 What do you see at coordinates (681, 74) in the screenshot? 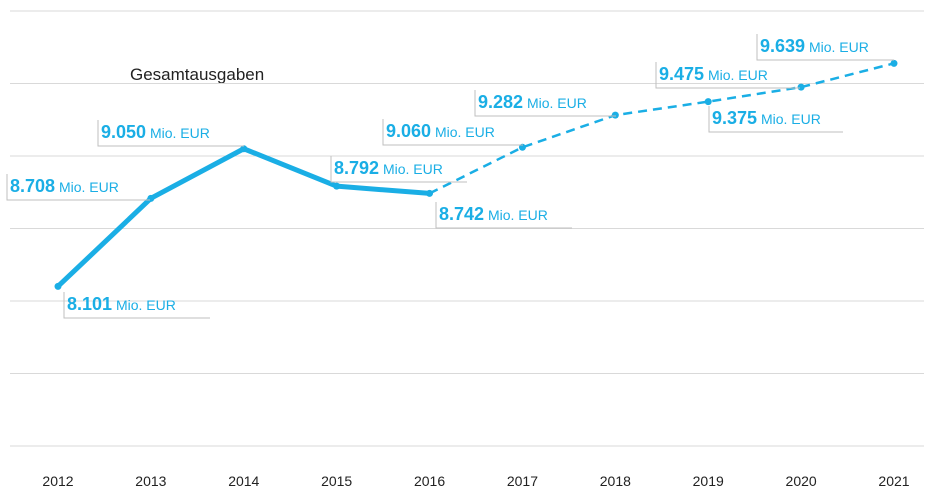
I see `data-label-value: 9.475` at bounding box center [681, 74].